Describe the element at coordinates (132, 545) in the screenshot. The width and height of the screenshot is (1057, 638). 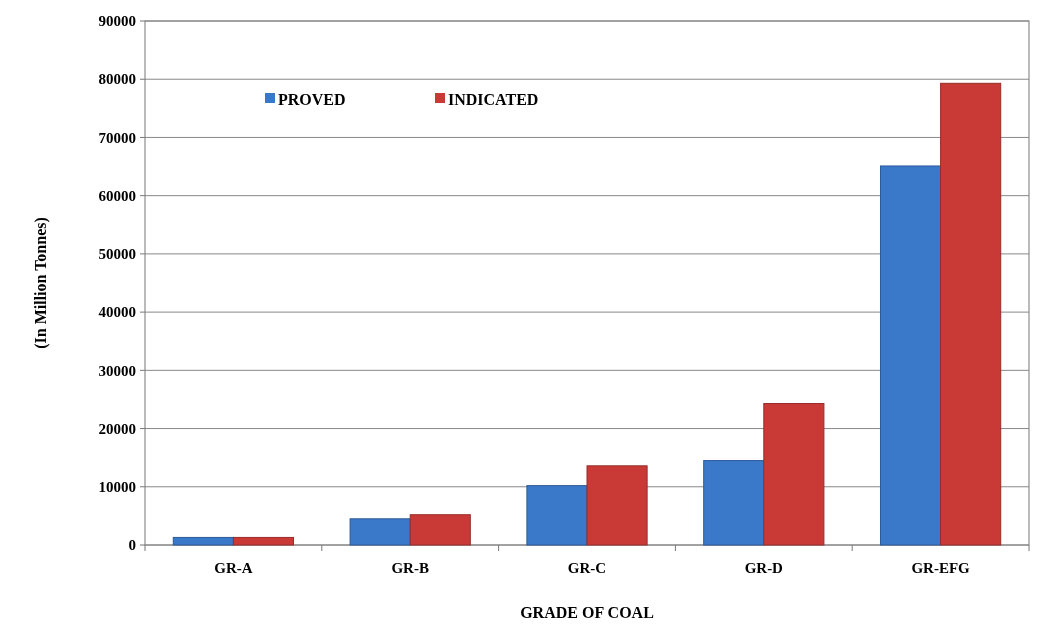
I see `y-tick-label: 0` at that location.